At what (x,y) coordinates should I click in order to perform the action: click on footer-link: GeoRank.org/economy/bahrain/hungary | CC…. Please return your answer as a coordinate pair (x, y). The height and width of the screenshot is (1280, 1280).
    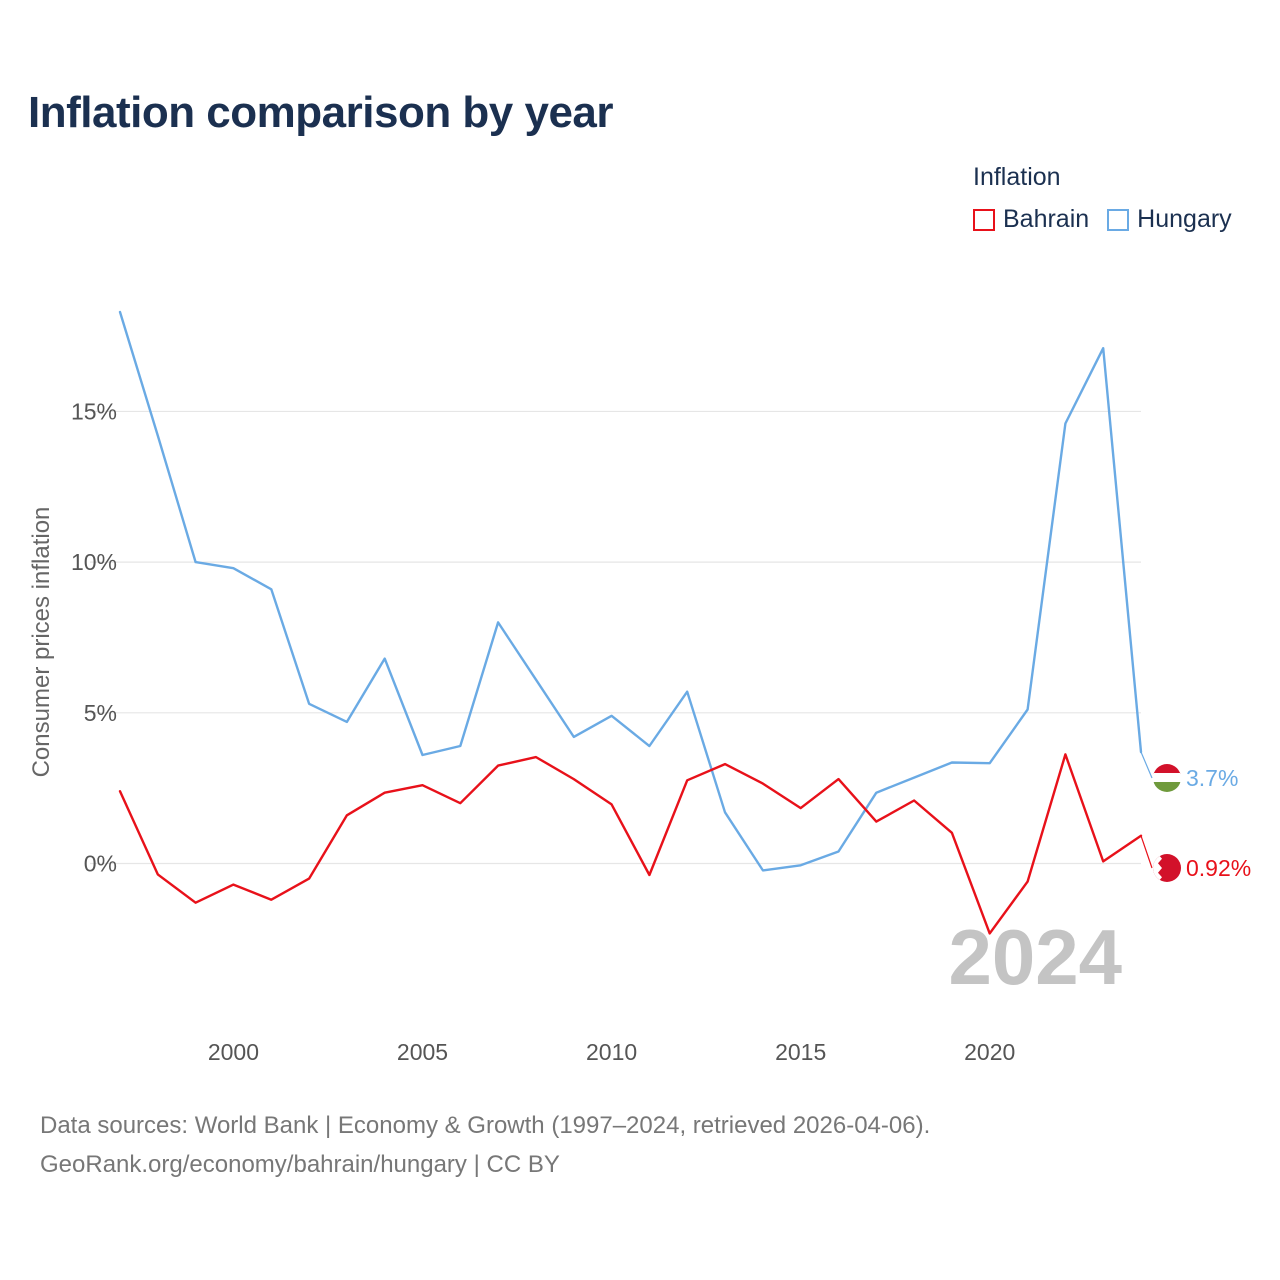
    Looking at the image, I should click on (300, 1164).